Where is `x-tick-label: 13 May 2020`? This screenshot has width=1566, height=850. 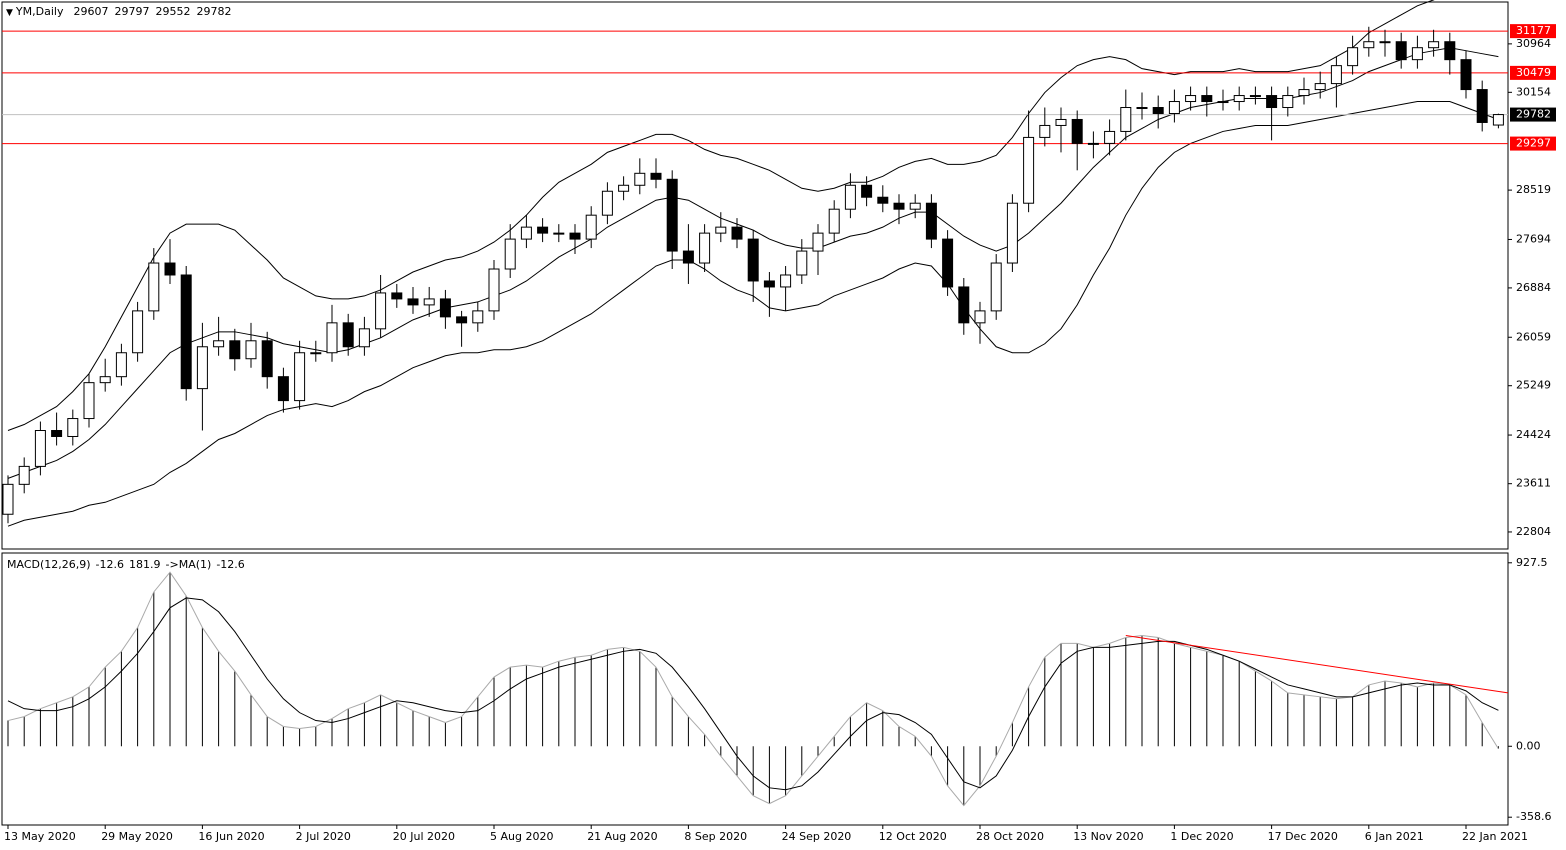
x-tick-label: 13 May 2020 is located at coordinates (40, 836).